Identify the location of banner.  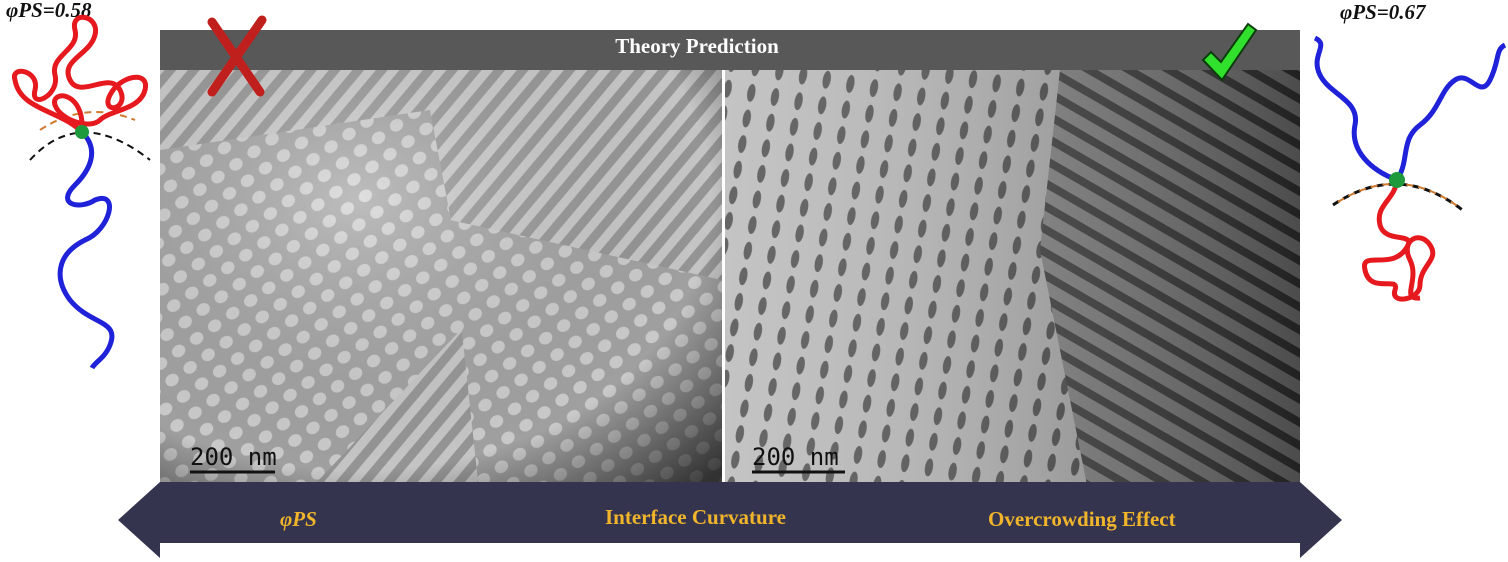
(730, 50).